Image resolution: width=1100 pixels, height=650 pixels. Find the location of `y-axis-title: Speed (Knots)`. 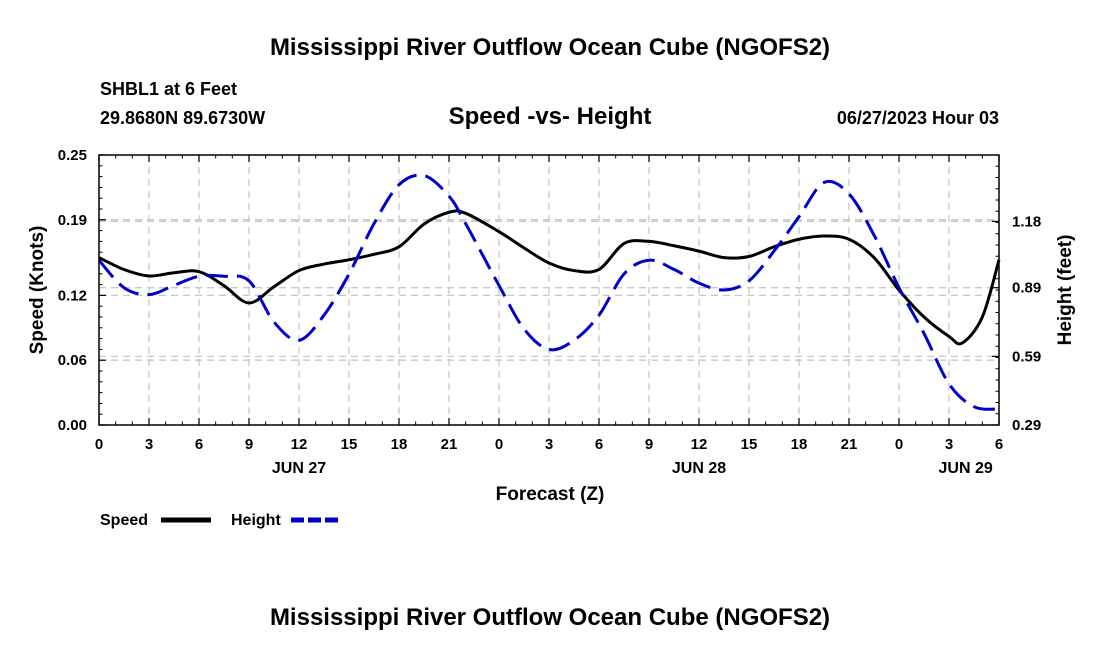

y-axis-title: Speed (Knots) is located at coordinates (37, 290).